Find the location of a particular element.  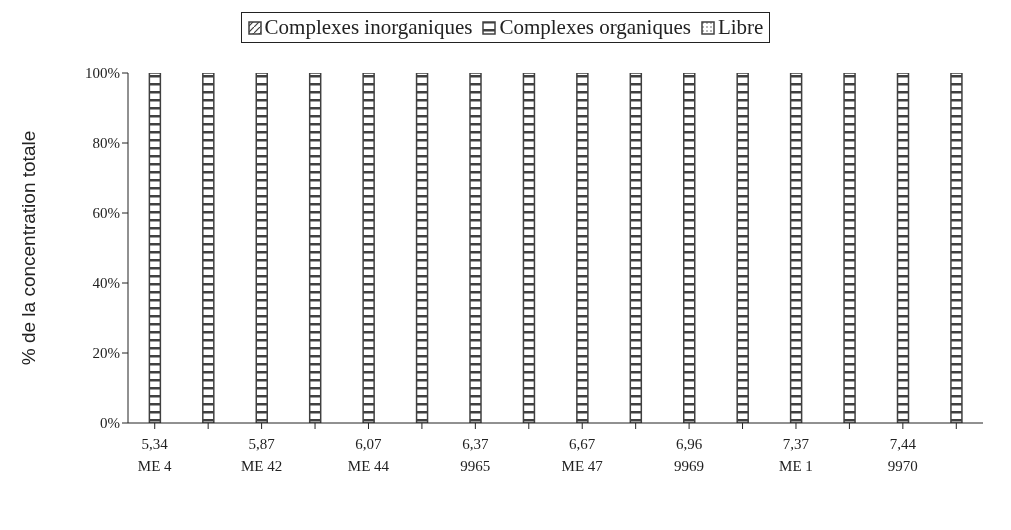

x-tick-label: 6,07 ME 44 is located at coordinates (368, 455).